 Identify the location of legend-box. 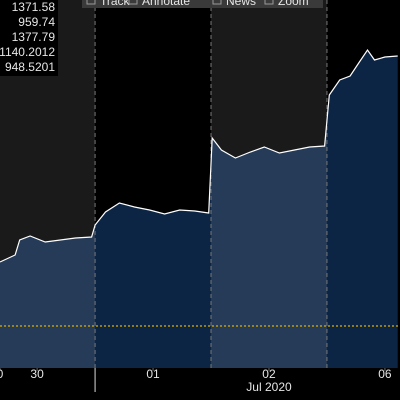
(29, 38).